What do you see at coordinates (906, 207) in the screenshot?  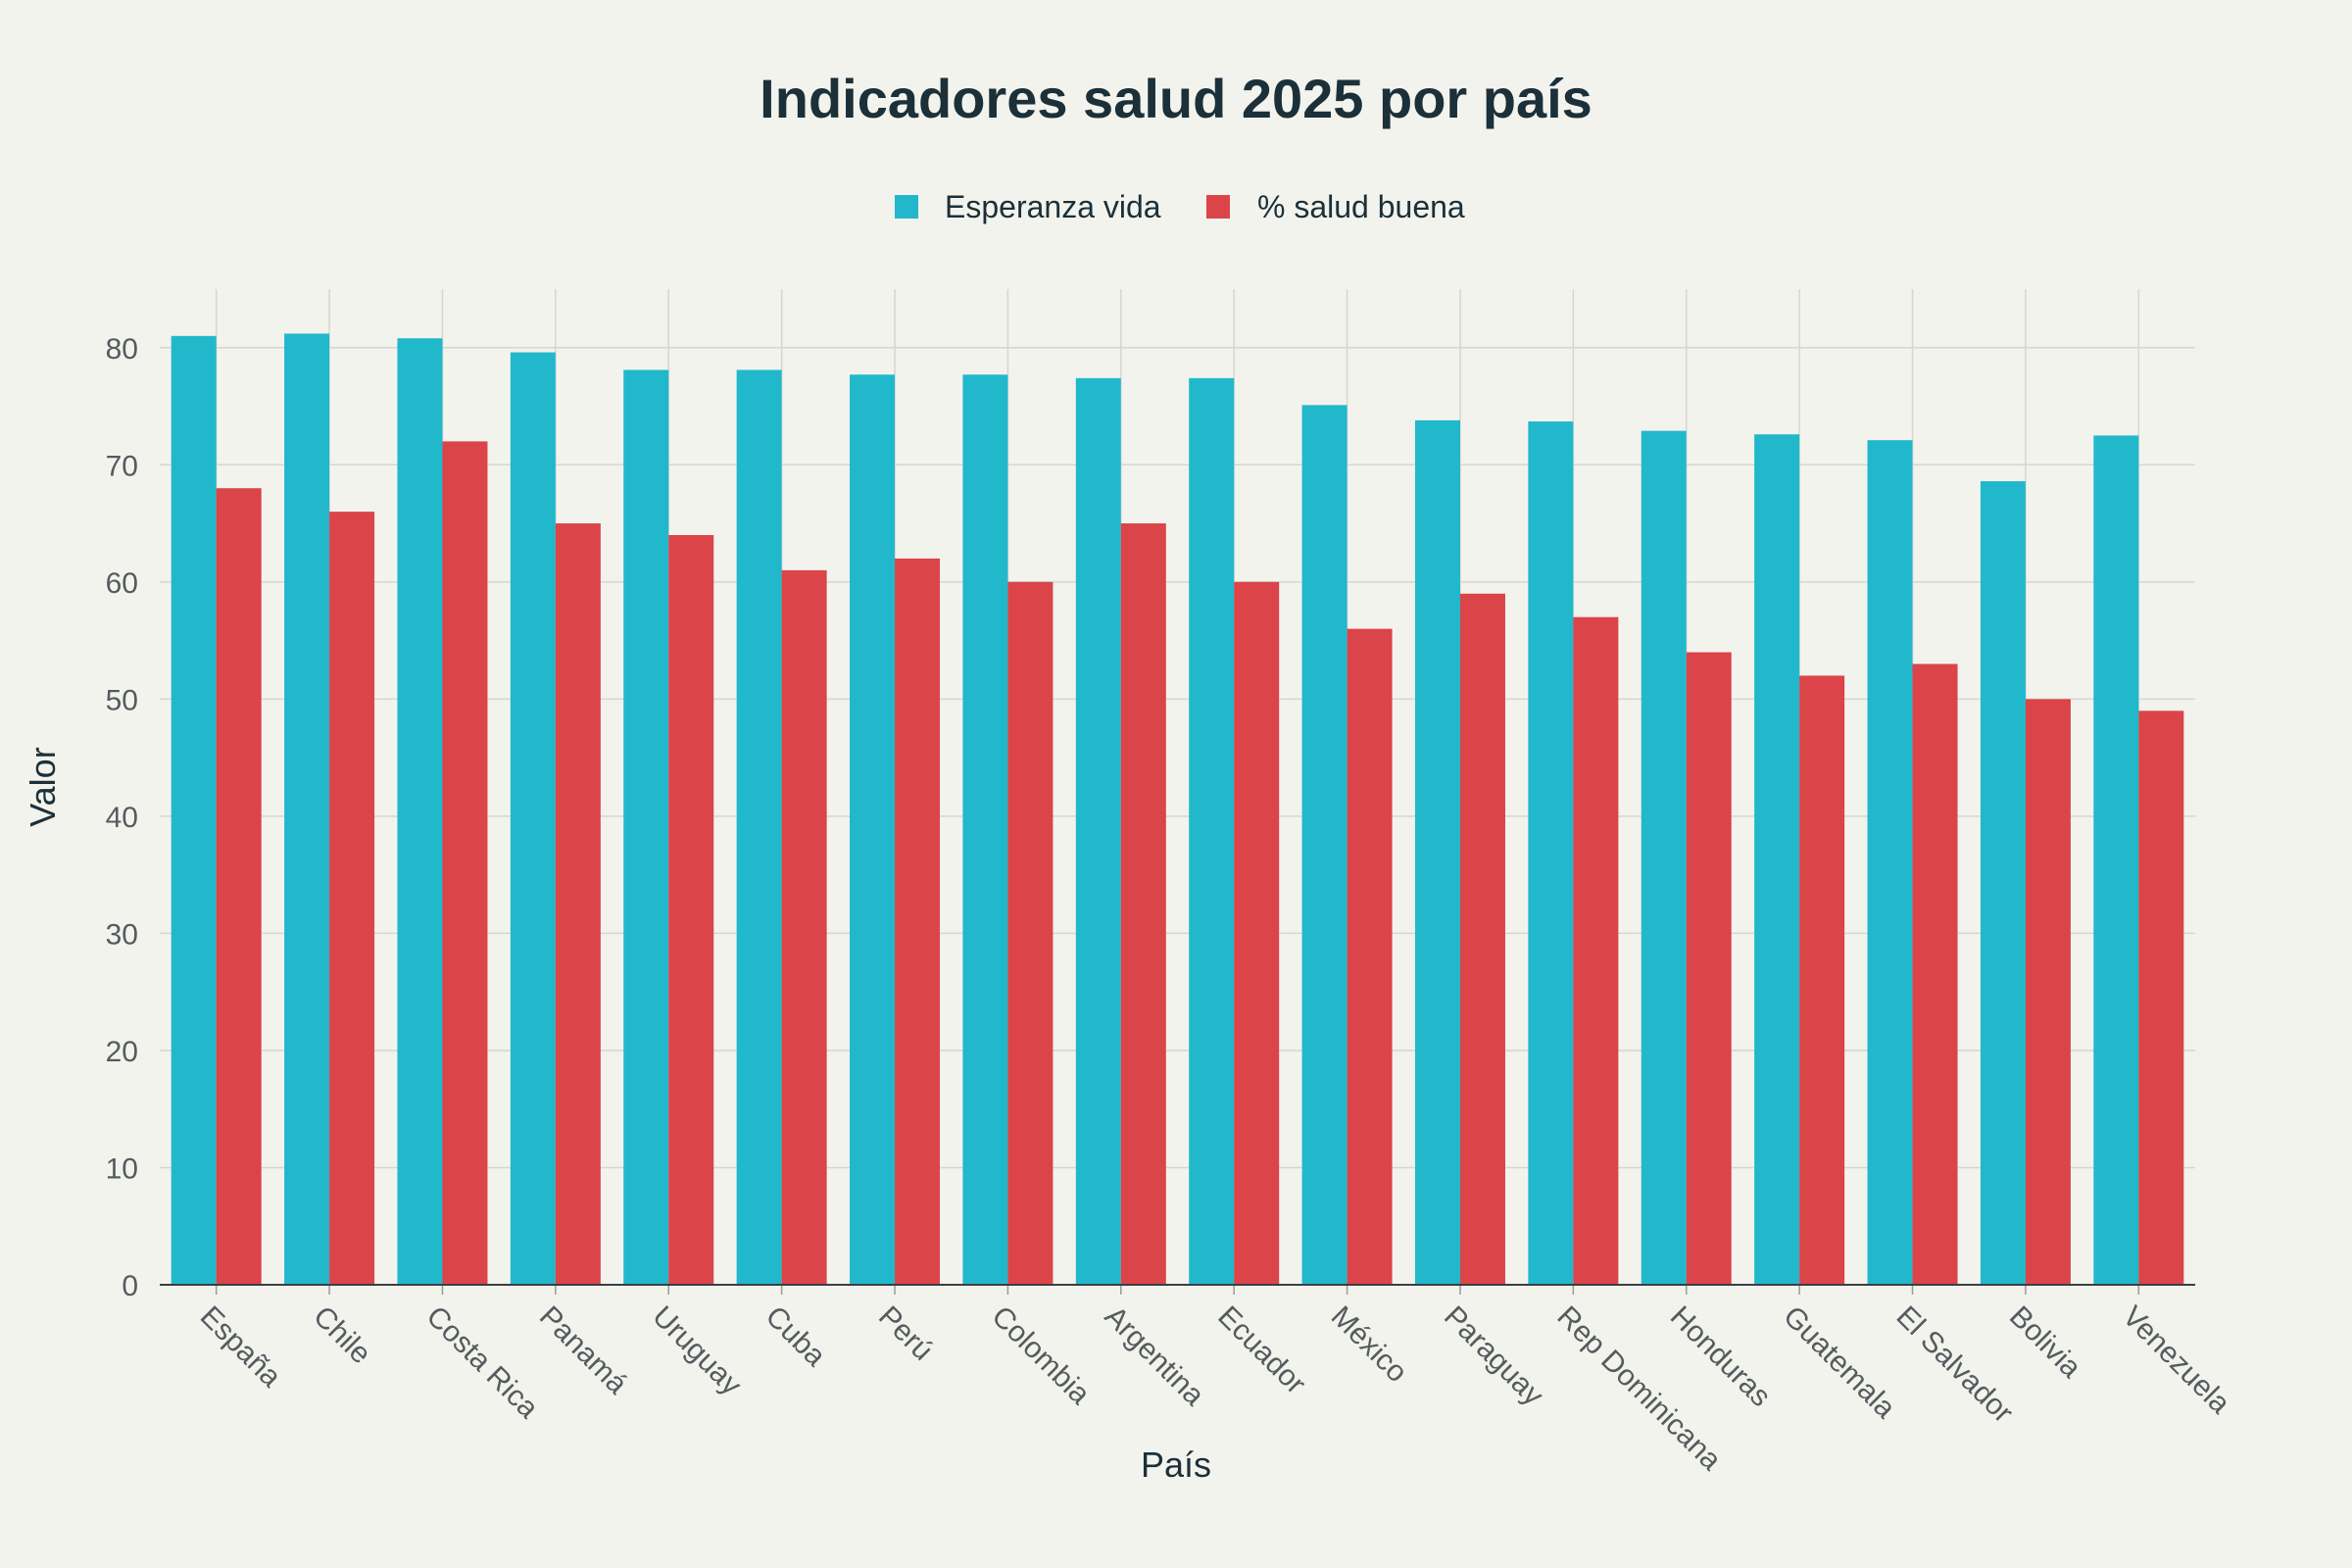 I see `legend-swatch-esperanza-vida` at bounding box center [906, 207].